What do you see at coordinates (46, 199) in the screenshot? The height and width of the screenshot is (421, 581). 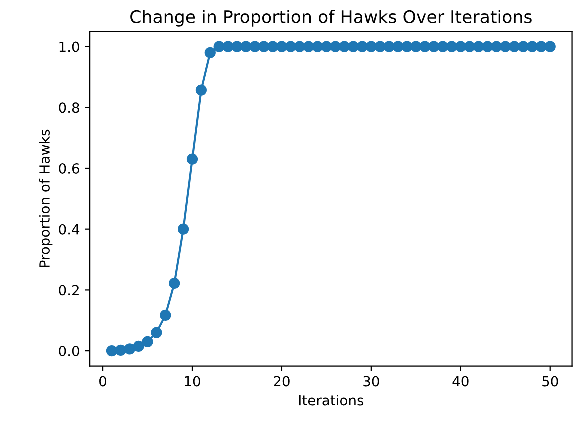 I see `y-axis-title: Proportion of Hawks` at bounding box center [46, 199].